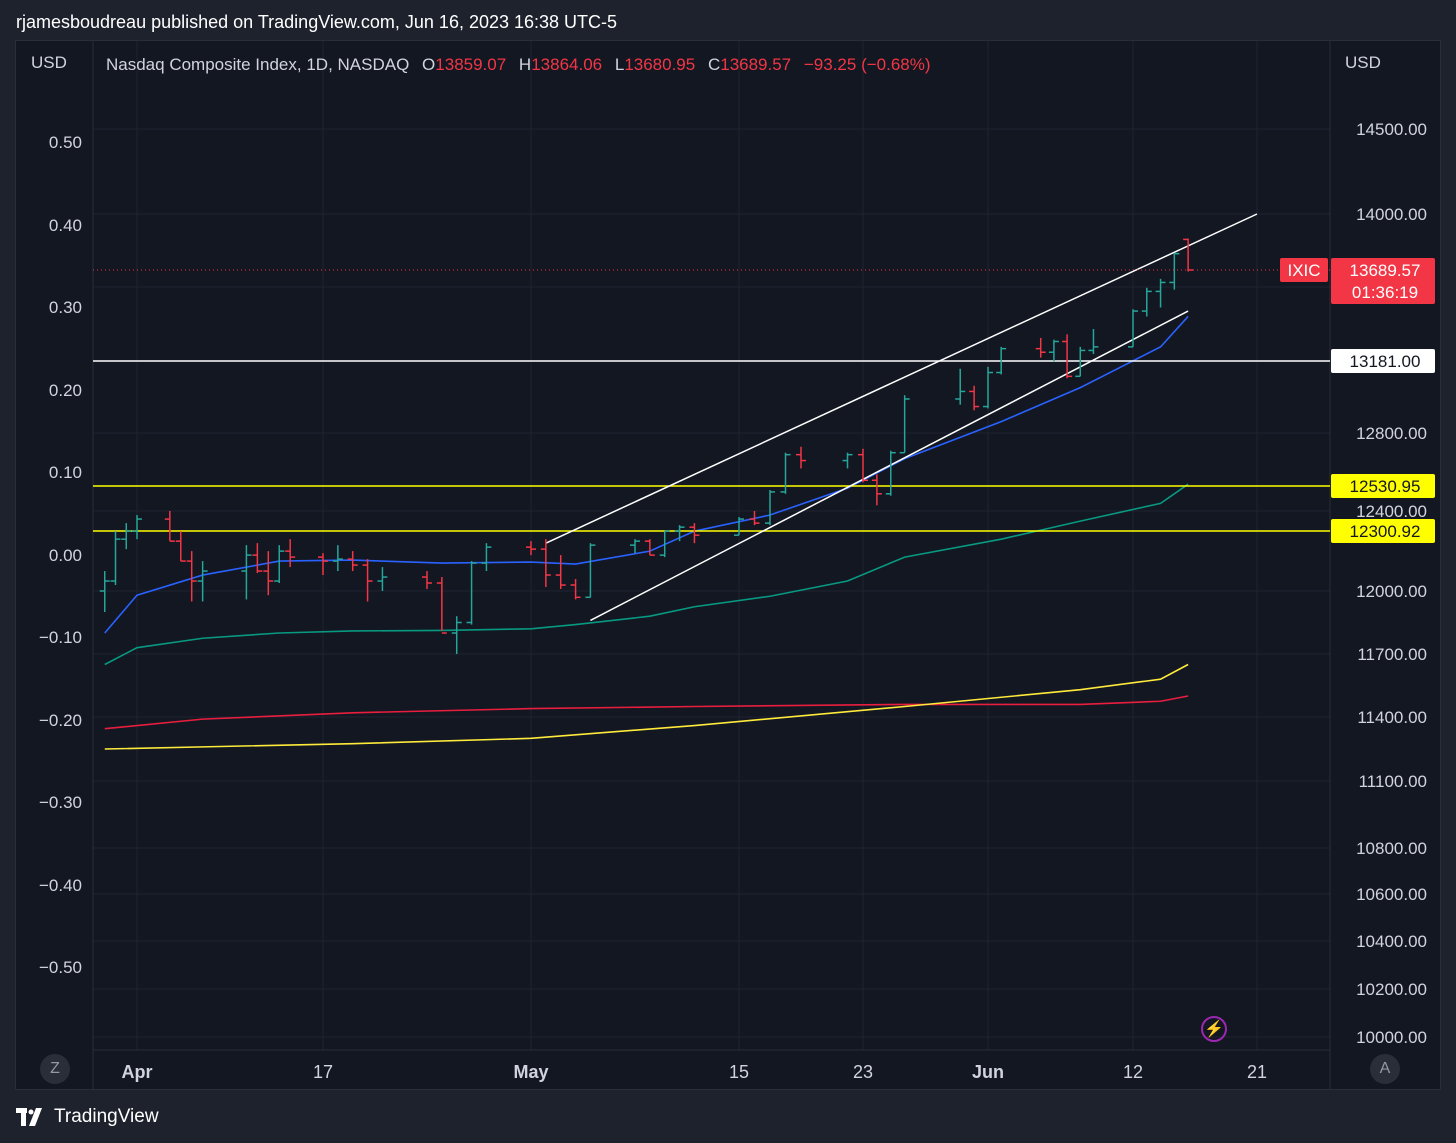 The width and height of the screenshot is (1456, 1143). What do you see at coordinates (1391, 848) in the screenshot?
I see `right-axis-tick-label: 10800.00` at bounding box center [1391, 848].